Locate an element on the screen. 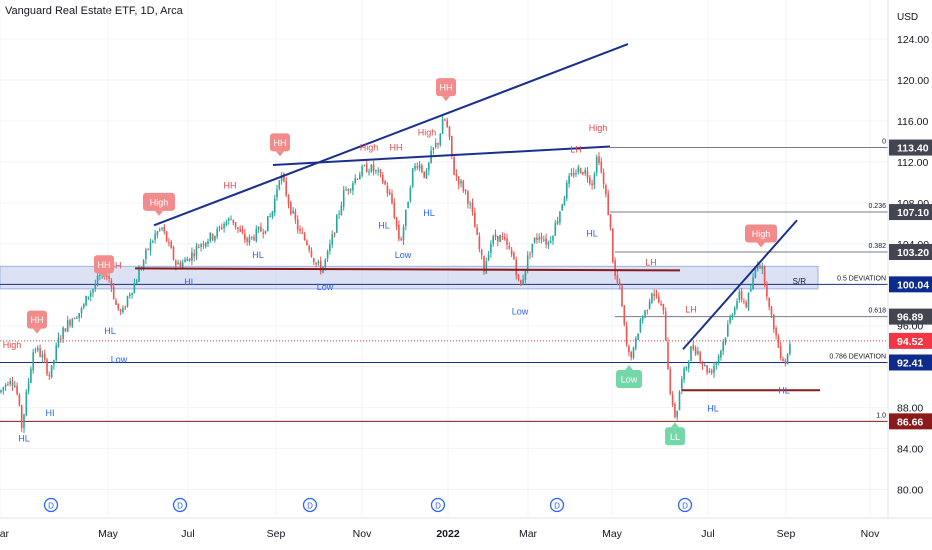  fib-label: 0.618 is located at coordinates (877, 311).